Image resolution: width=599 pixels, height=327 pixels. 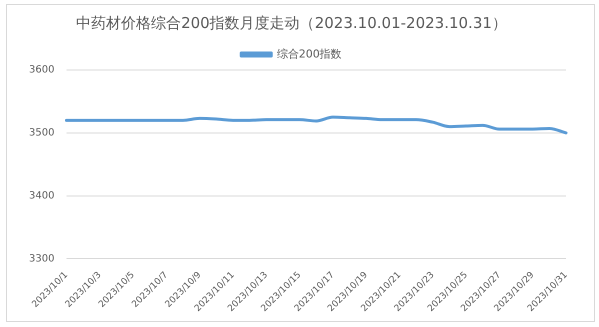 I want to click on y-tick-label: 3400, so click(x=41, y=196).